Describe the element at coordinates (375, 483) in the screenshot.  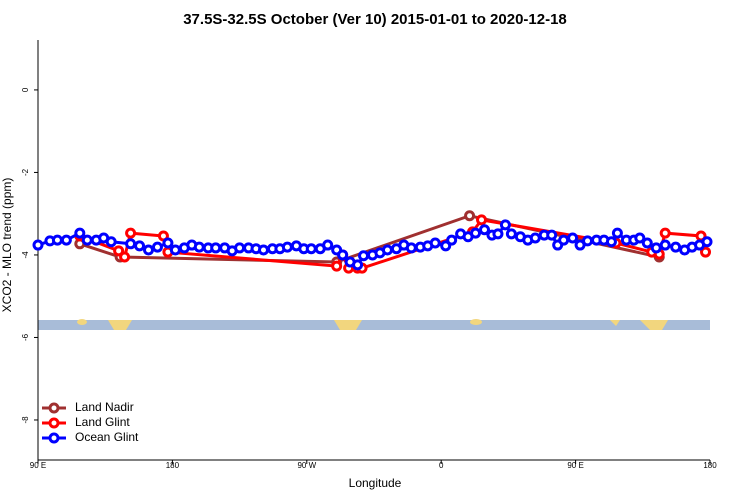
I see `x-axis-label: Longitude` at that location.